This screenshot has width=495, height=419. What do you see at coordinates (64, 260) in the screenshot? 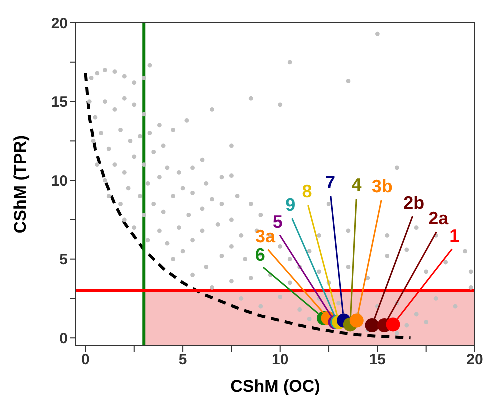
I see `y-tick-label: 5` at bounding box center [64, 260].